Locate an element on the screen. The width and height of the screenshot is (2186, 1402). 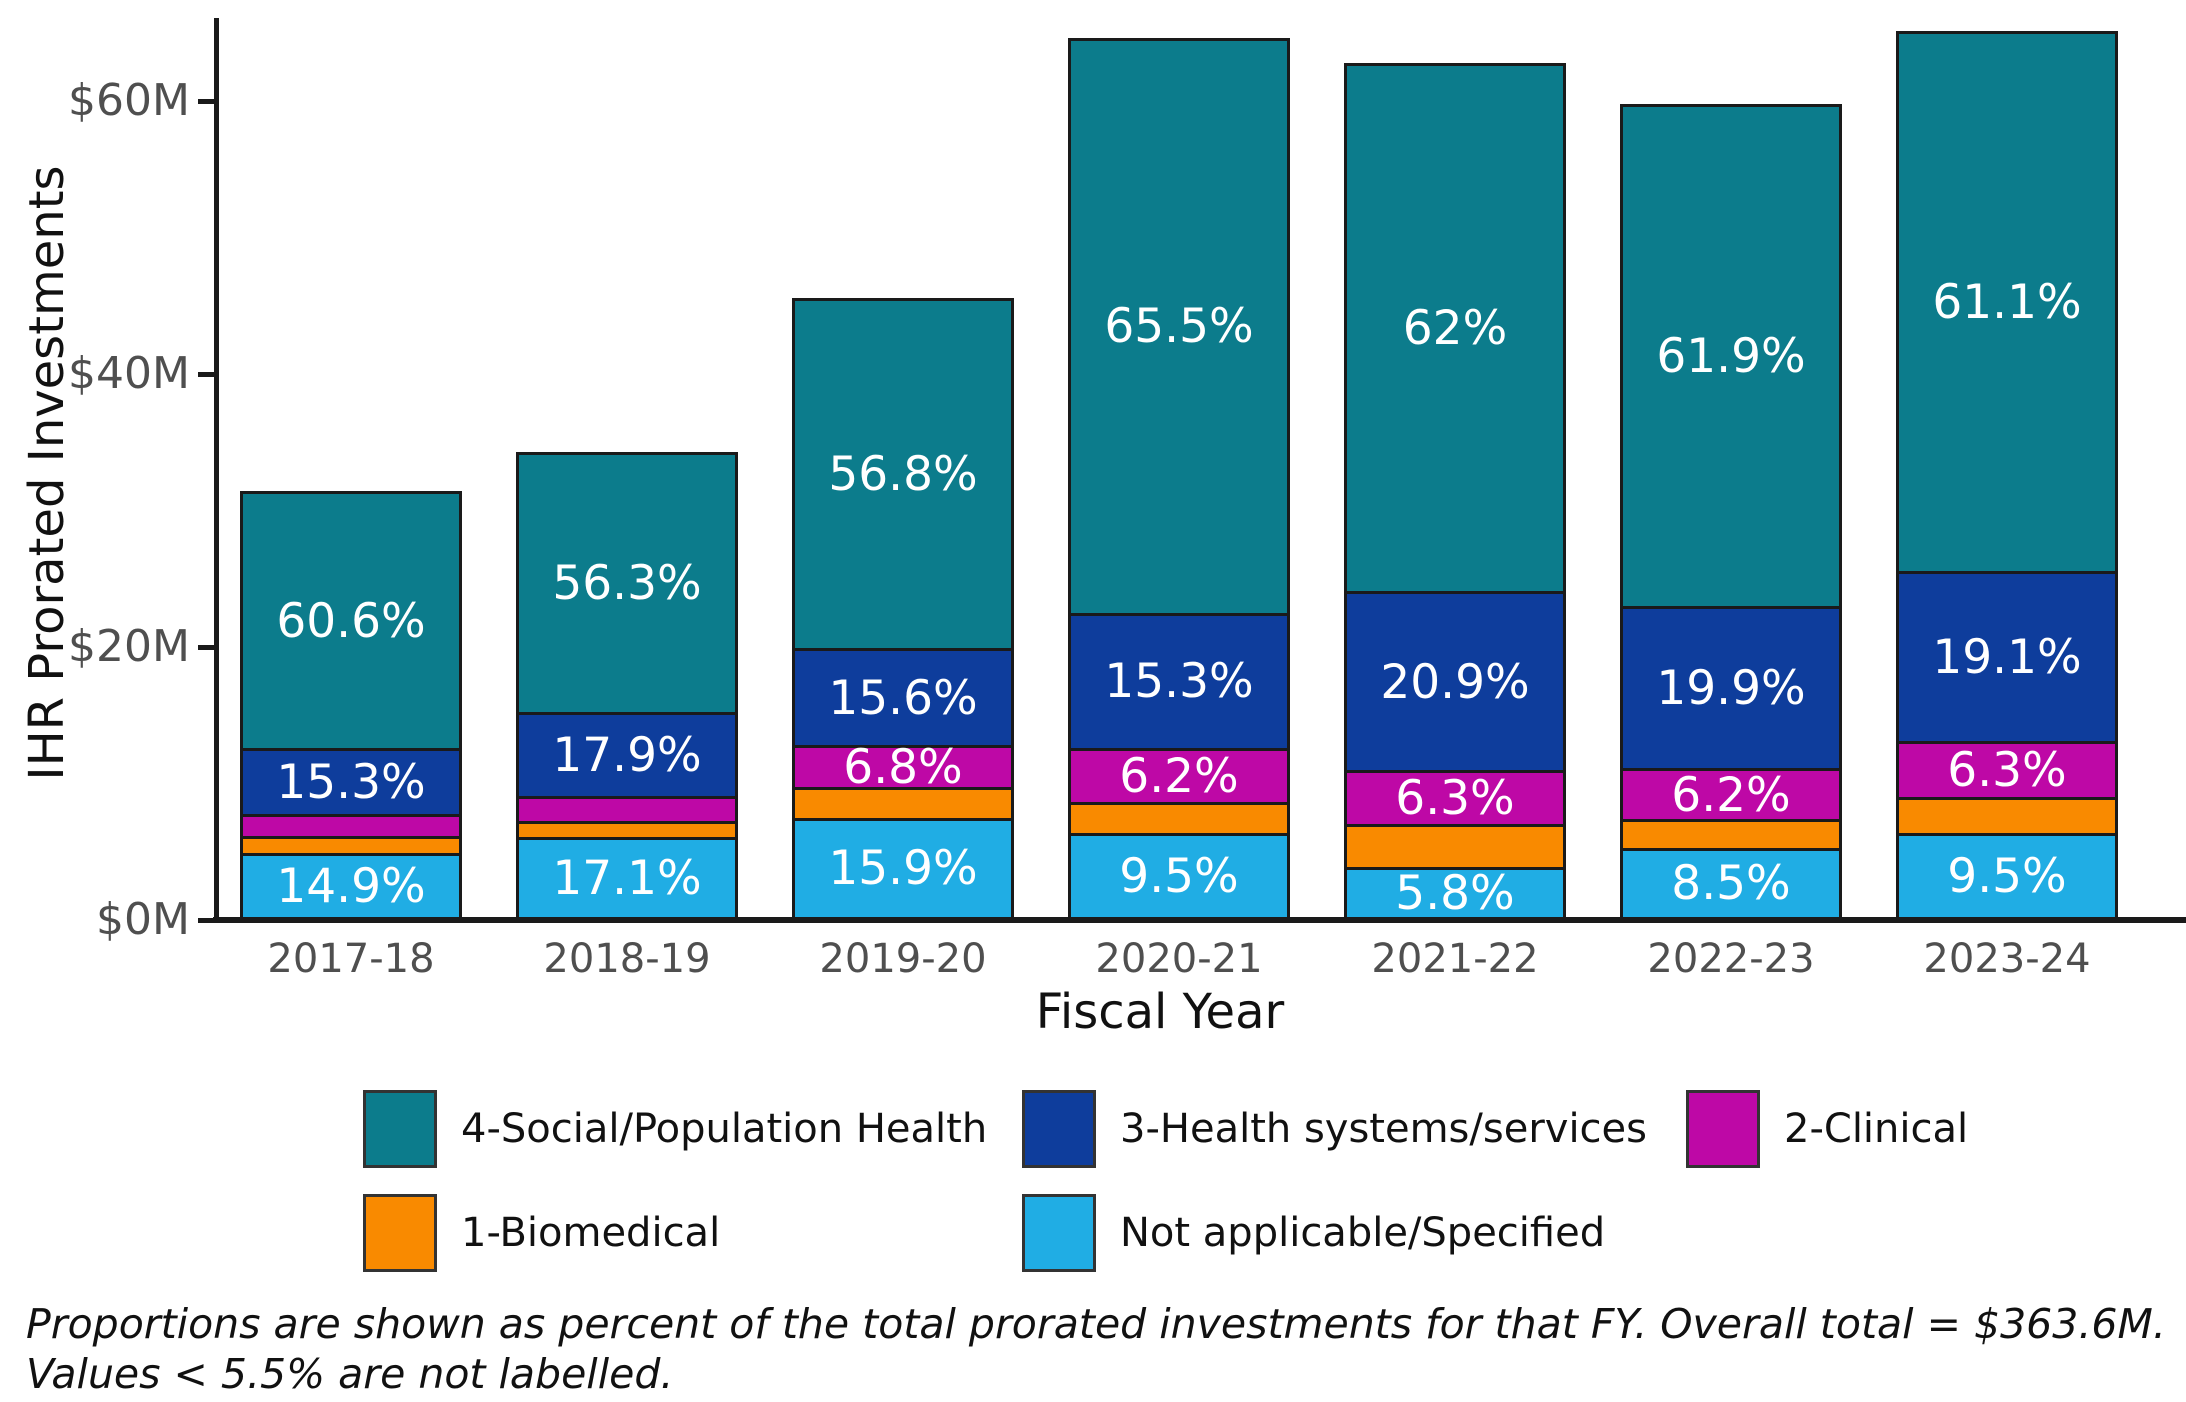
bar-segment-label: 14.9% is located at coordinates (351, 887).